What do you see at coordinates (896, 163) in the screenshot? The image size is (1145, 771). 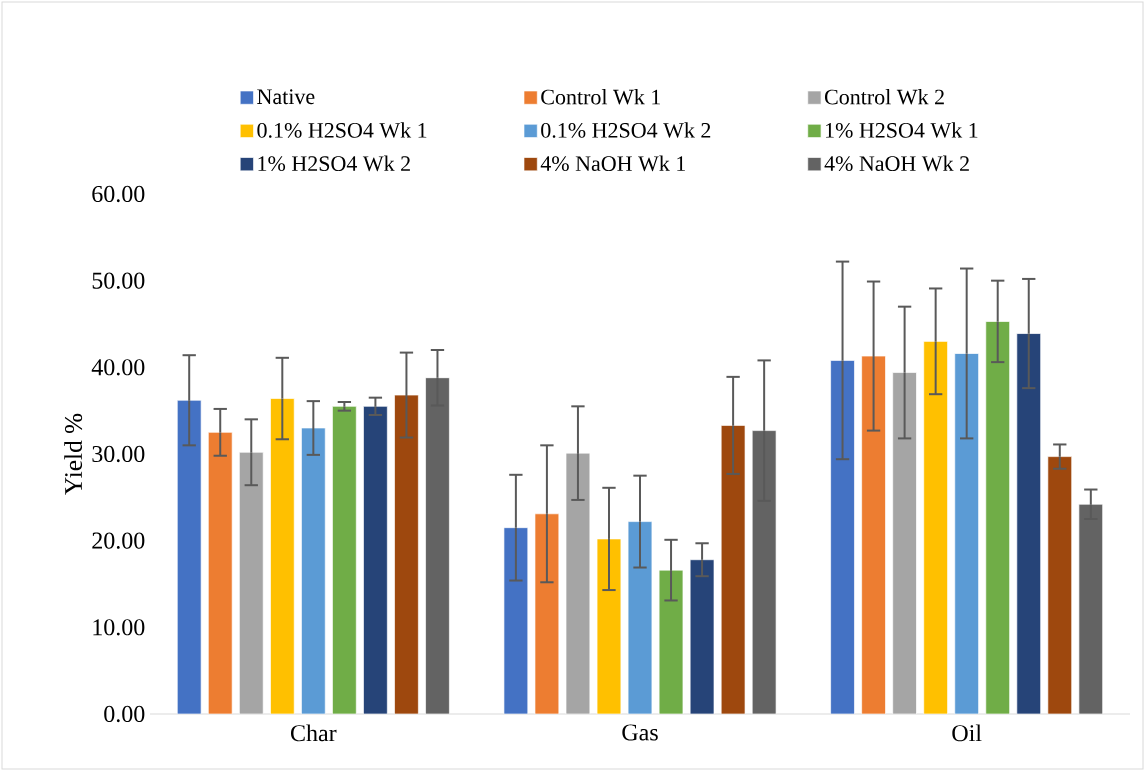 I see `legend-label: 4% NaOH Wk 2` at bounding box center [896, 163].